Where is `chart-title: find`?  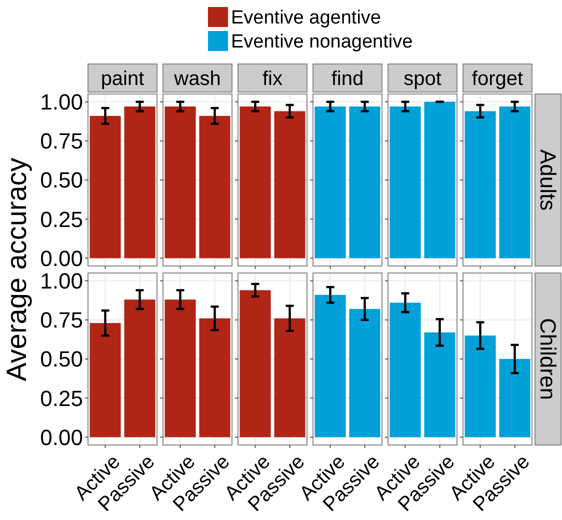 chart-title: find is located at coordinates (347, 79).